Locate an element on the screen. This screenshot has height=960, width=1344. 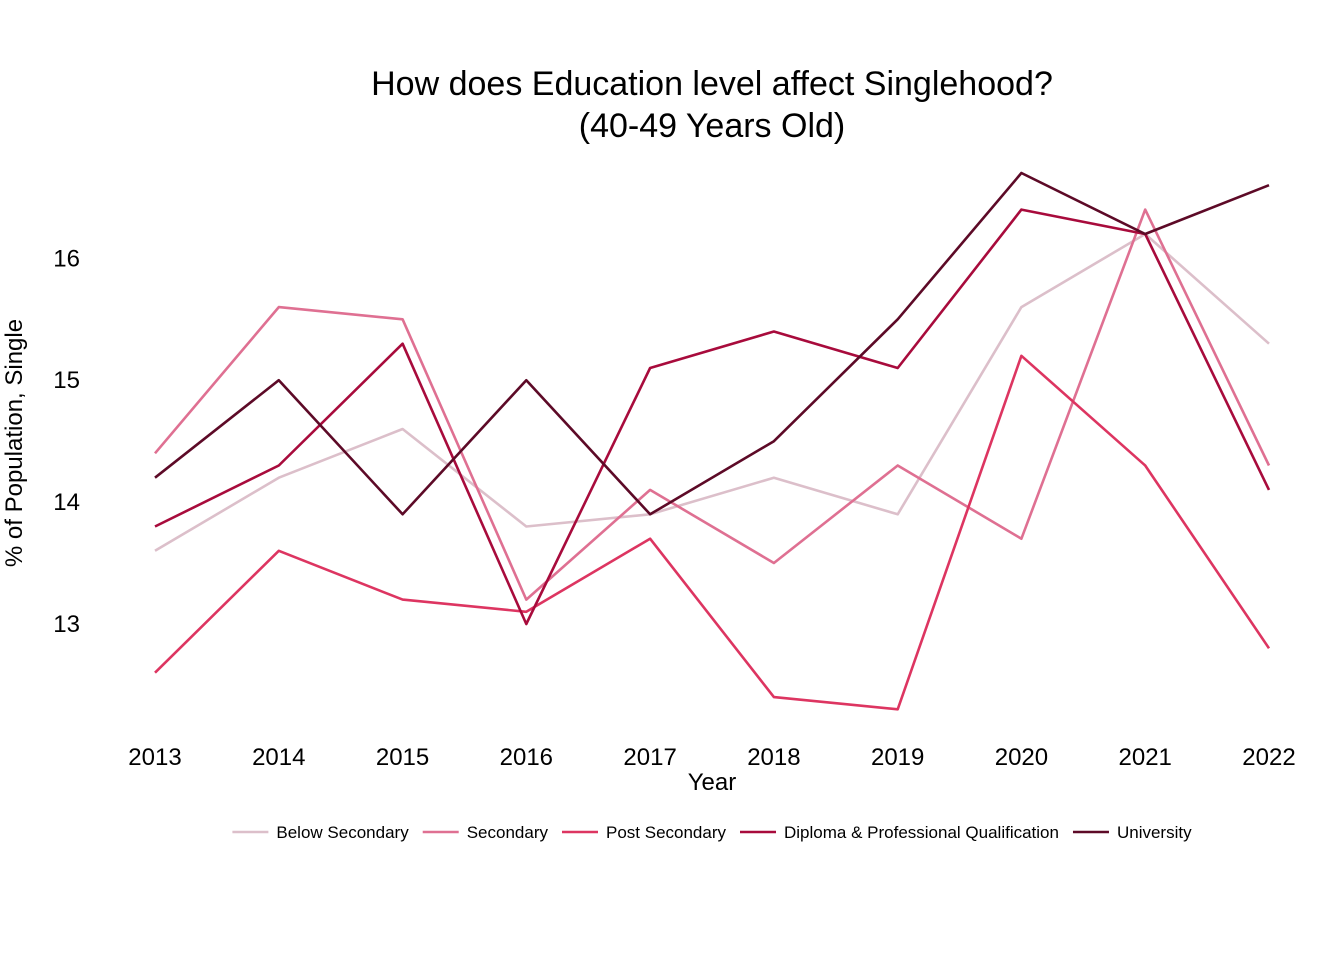
legend-item-university: University is located at coordinates (1132, 832).